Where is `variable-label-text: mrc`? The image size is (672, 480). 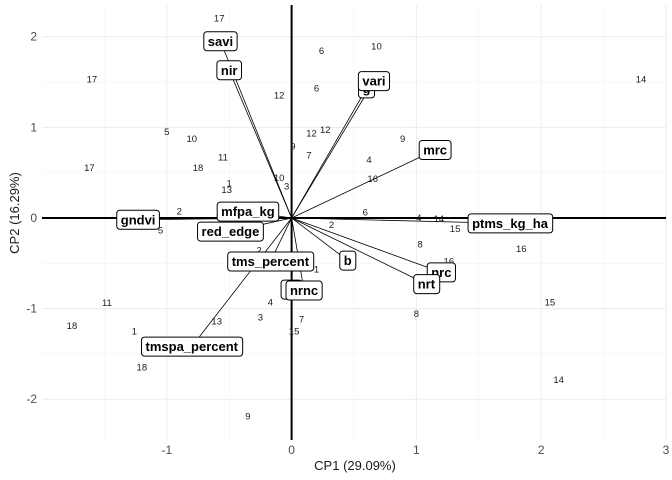
variable-label-text: mrc is located at coordinates (435, 150).